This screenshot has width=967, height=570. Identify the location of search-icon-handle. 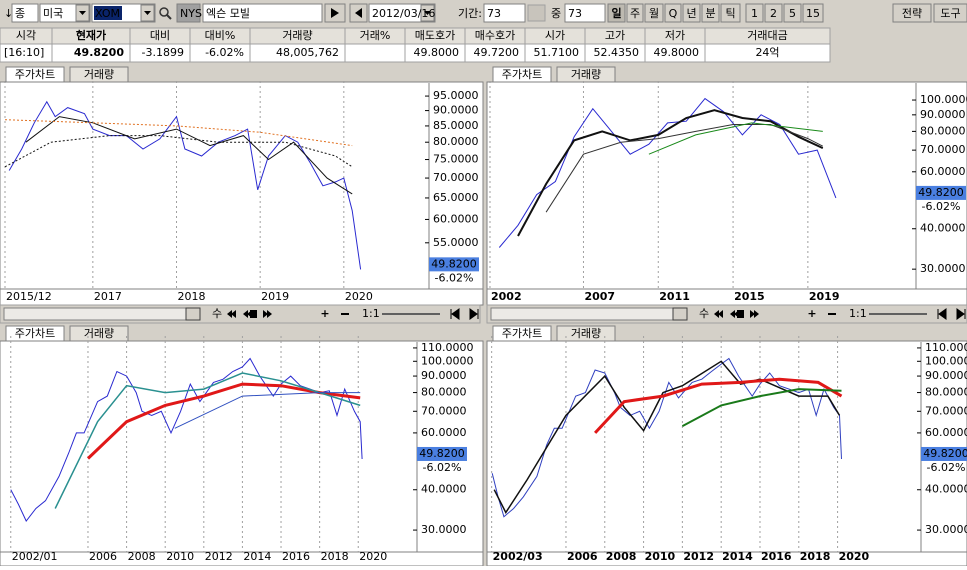
(169, 17).